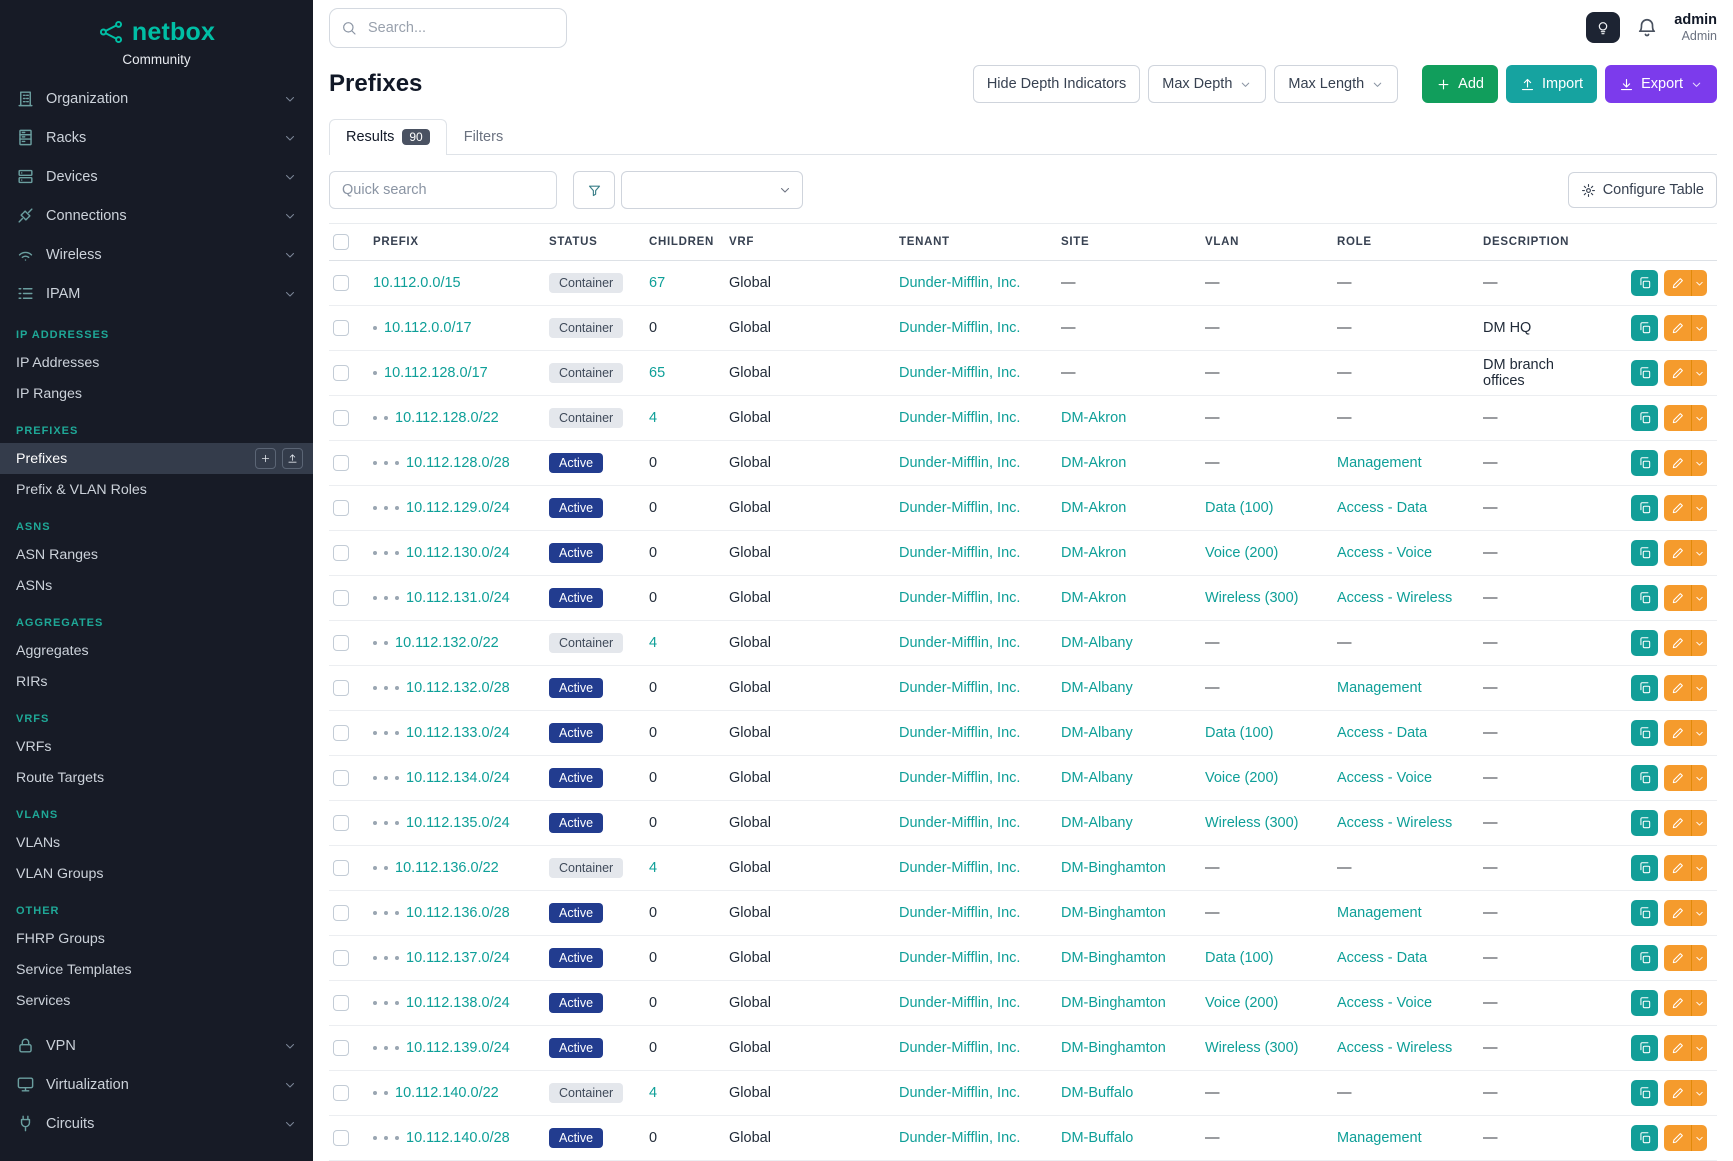 The width and height of the screenshot is (1733, 1161). Describe the element at coordinates (458, 778) in the screenshot. I see `prefix-link: 10.112.134.0/24` at that location.